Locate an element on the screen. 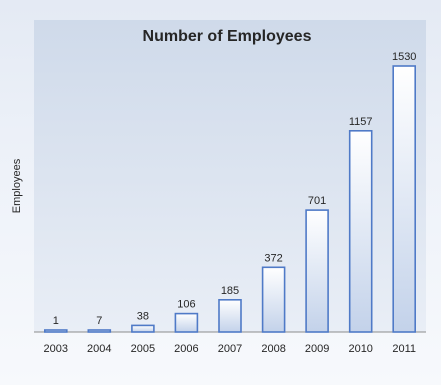  chart-title: Number of Employees is located at coordinates (227, 36).